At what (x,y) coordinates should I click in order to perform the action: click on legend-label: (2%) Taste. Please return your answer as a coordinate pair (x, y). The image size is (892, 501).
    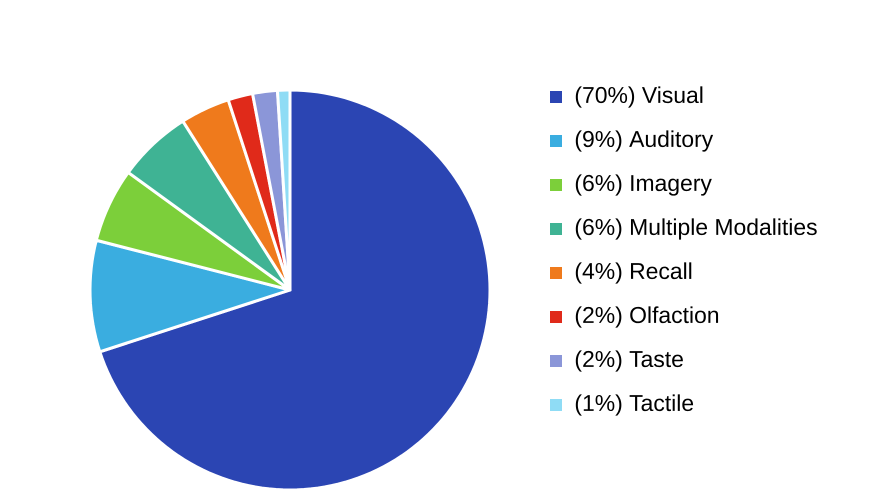
    Looking at the image, I should click on (629, 361).